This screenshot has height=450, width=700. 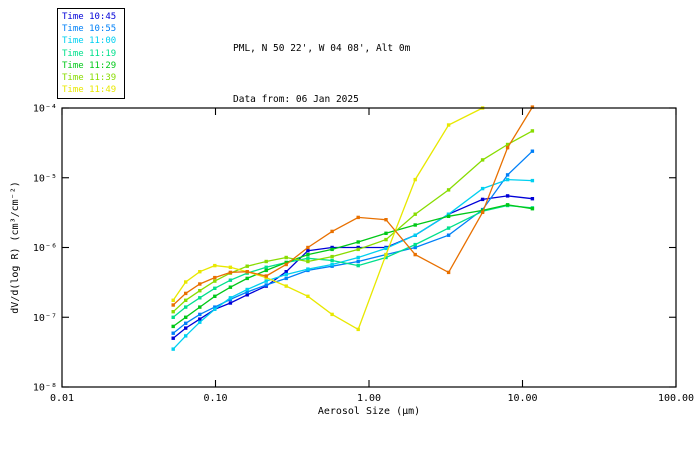 I want to click on x-tick-label: 0.01, so click(x=62, y=398).